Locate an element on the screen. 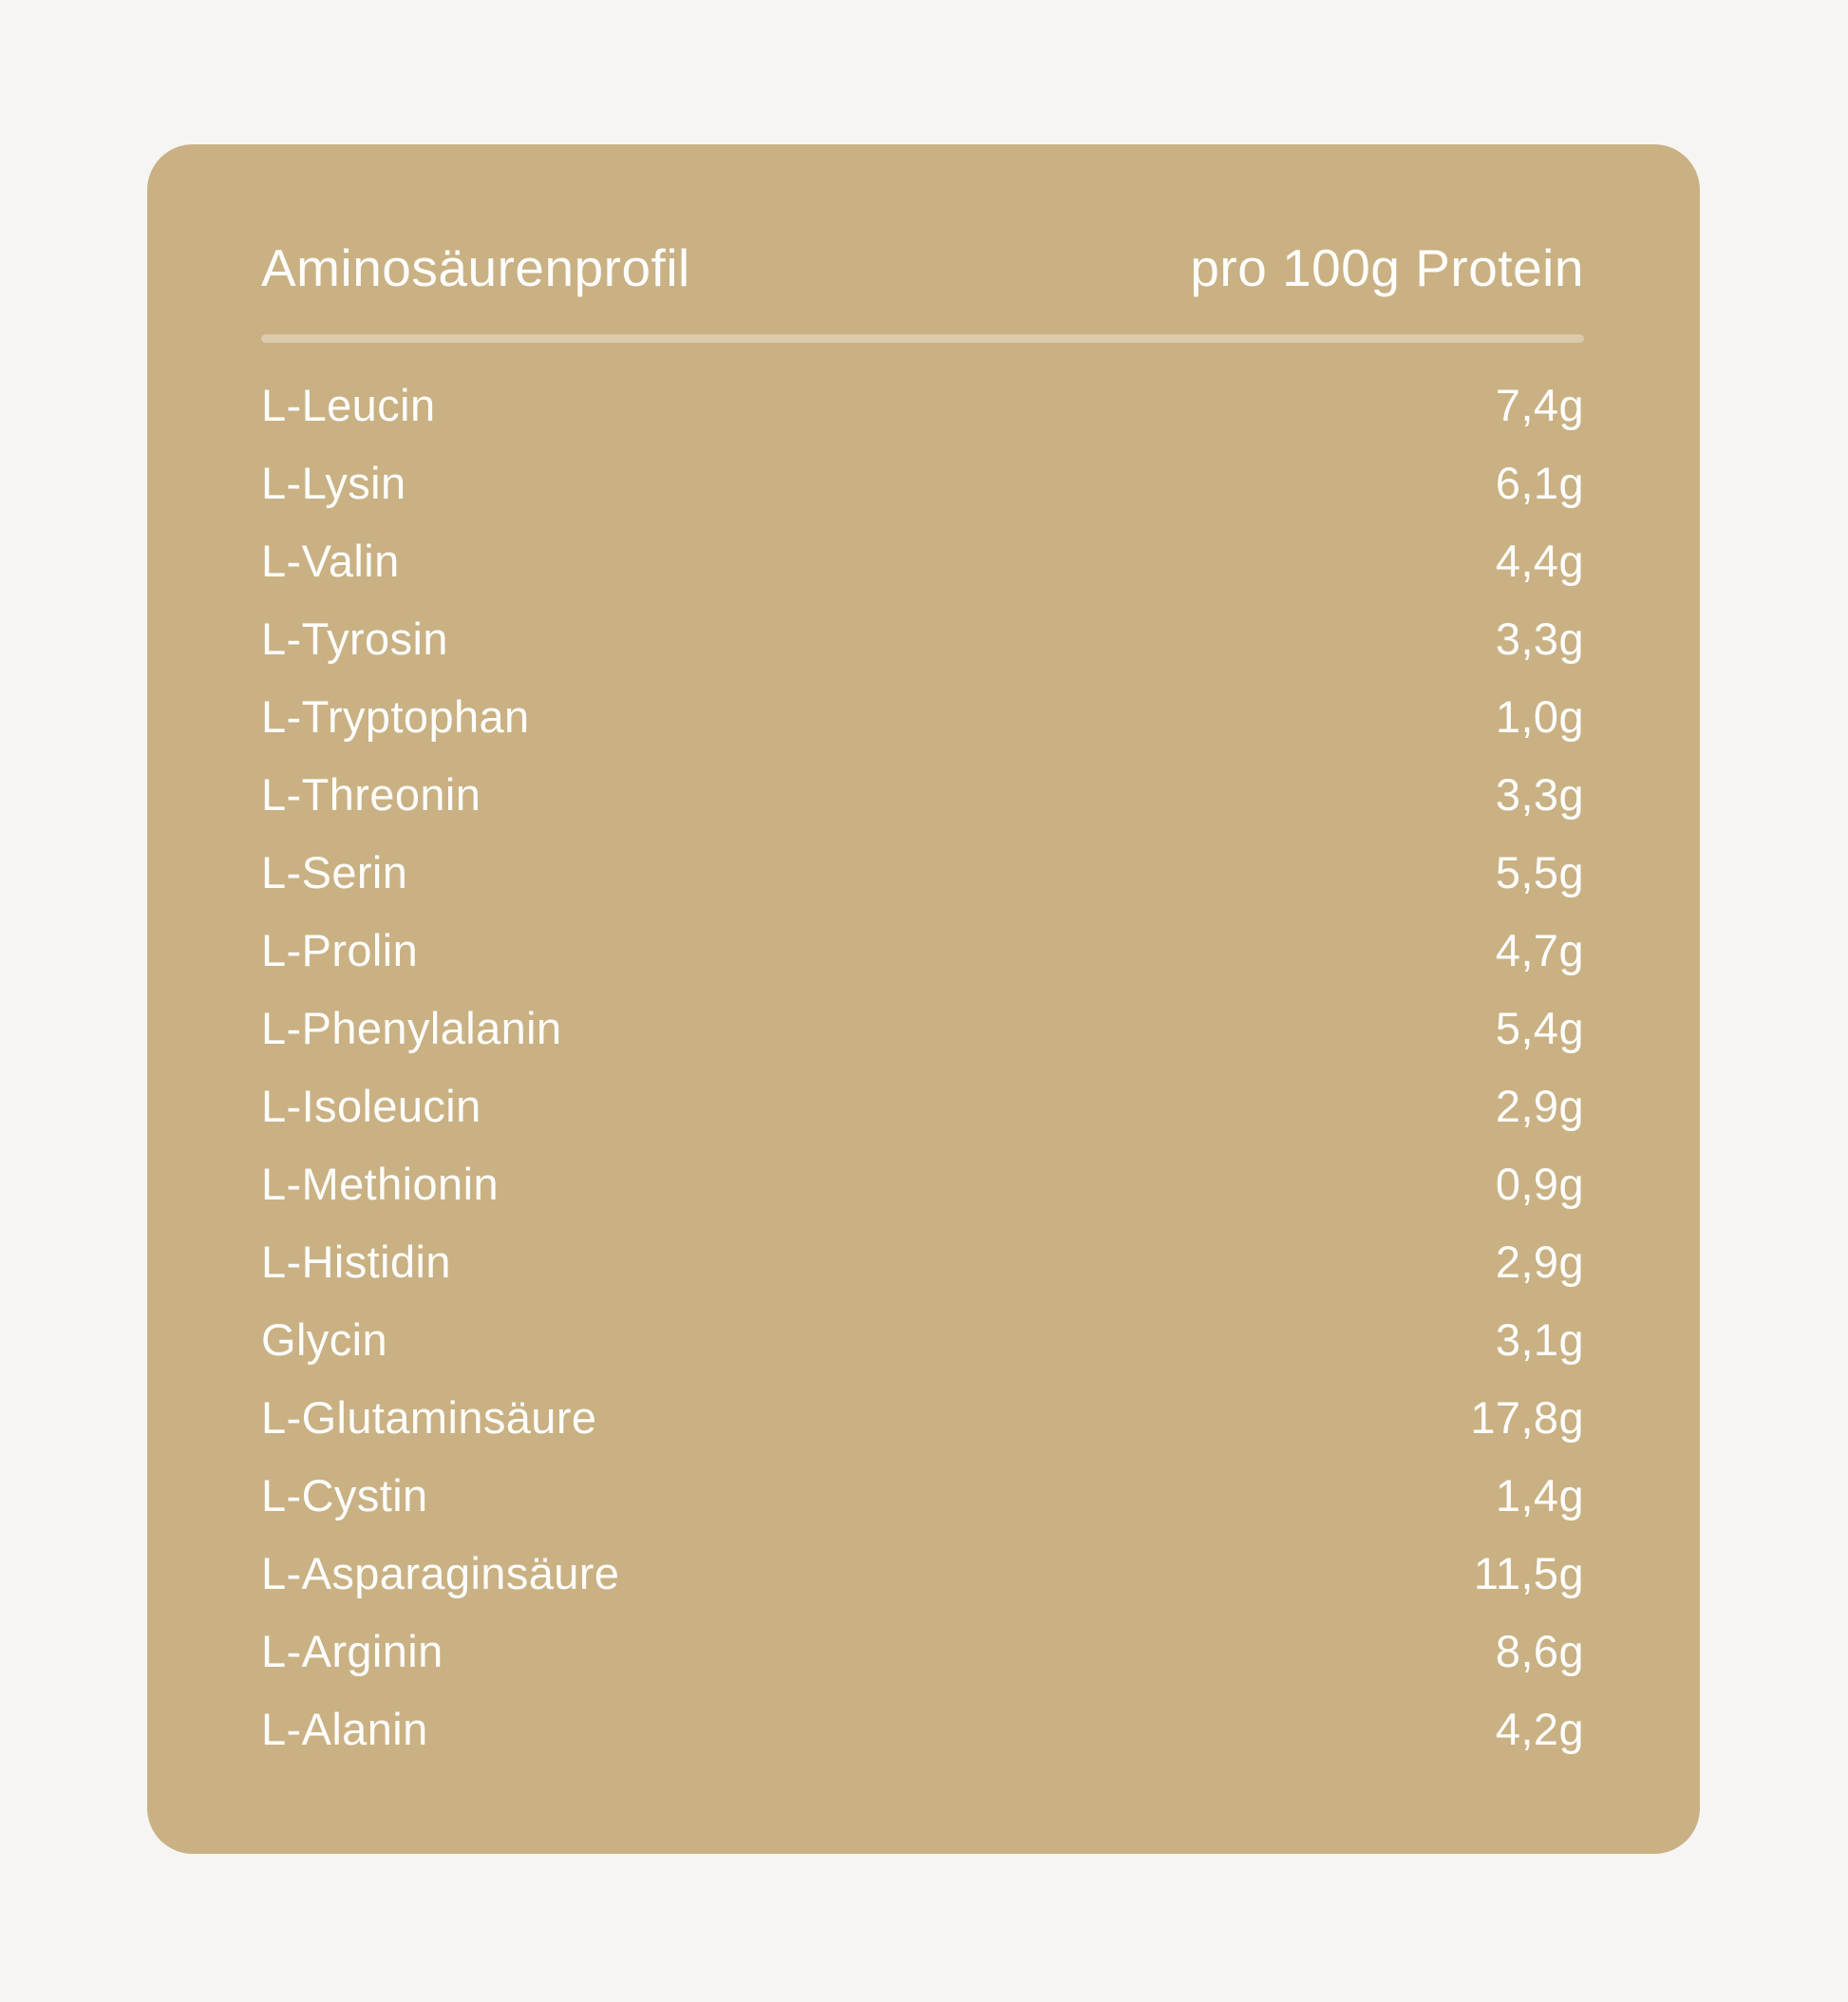  amino-acid-name: L-Serin is located at coordinates (334, 871).